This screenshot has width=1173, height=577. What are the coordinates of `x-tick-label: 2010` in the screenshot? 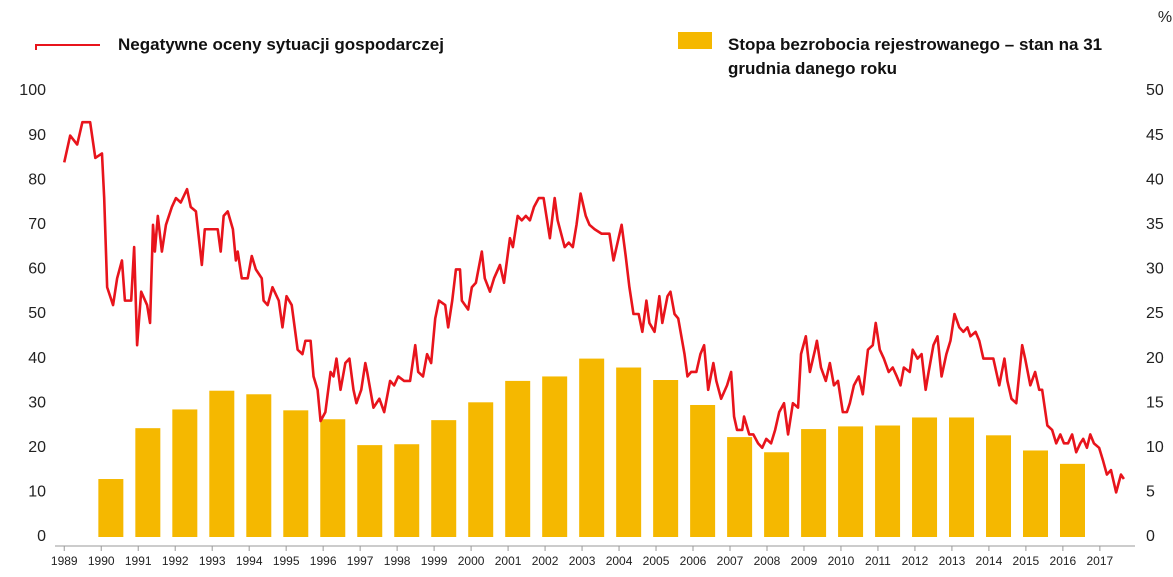 It's located at (841, 561).